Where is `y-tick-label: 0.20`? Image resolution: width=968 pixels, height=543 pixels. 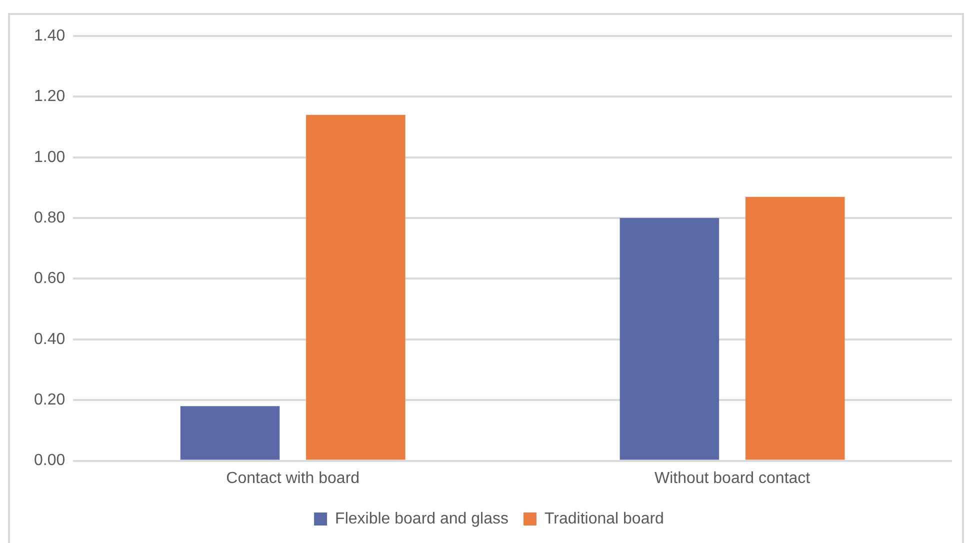
y-tick-label: 0.20 is located at coordinates (50, 400).